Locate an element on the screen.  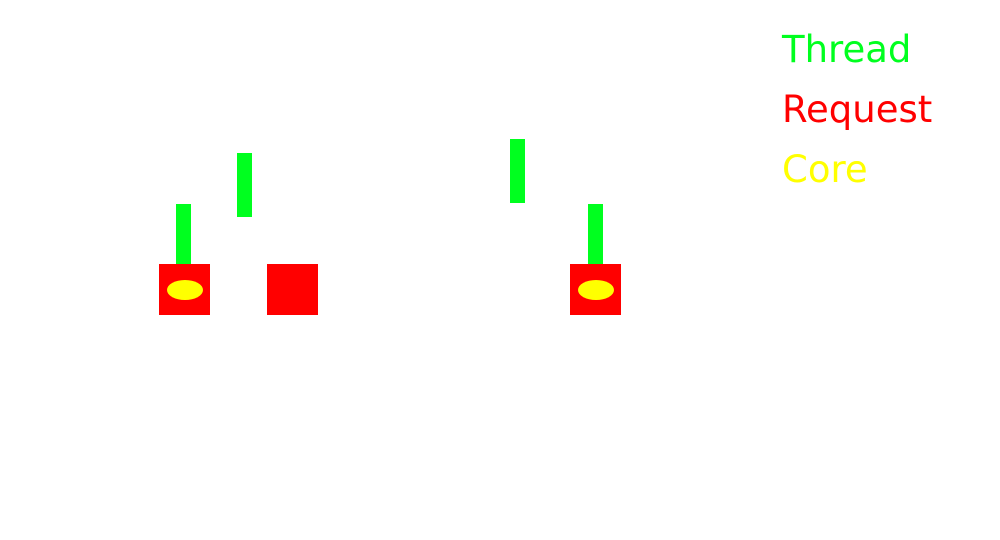
legend-thread-label: Thread is located at coordinates (847, 49).